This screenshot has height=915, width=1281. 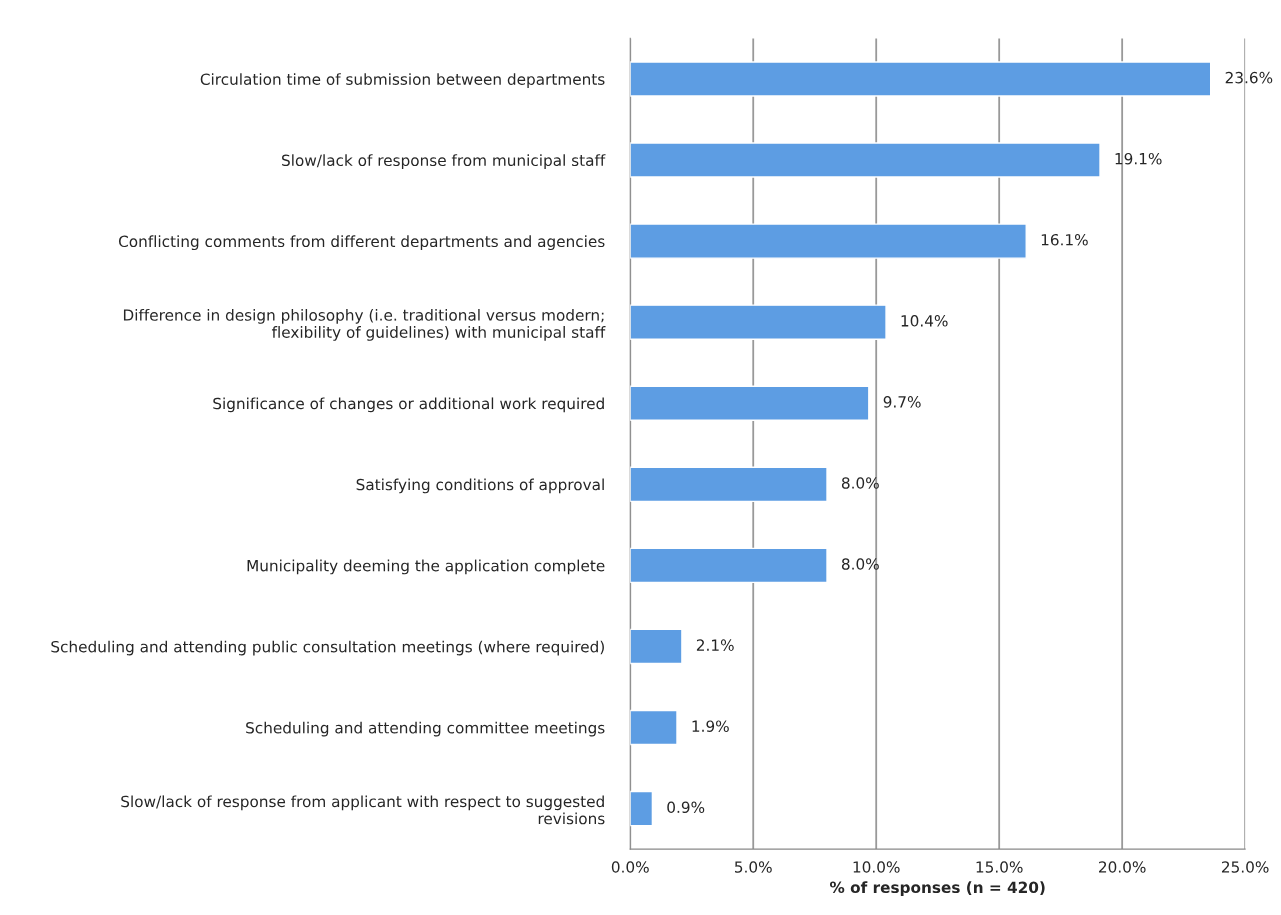 What do you see at coordinates (686, 807) in the screenshot?
I see `data-label: 0.9%` at bounding box center [686, 807].